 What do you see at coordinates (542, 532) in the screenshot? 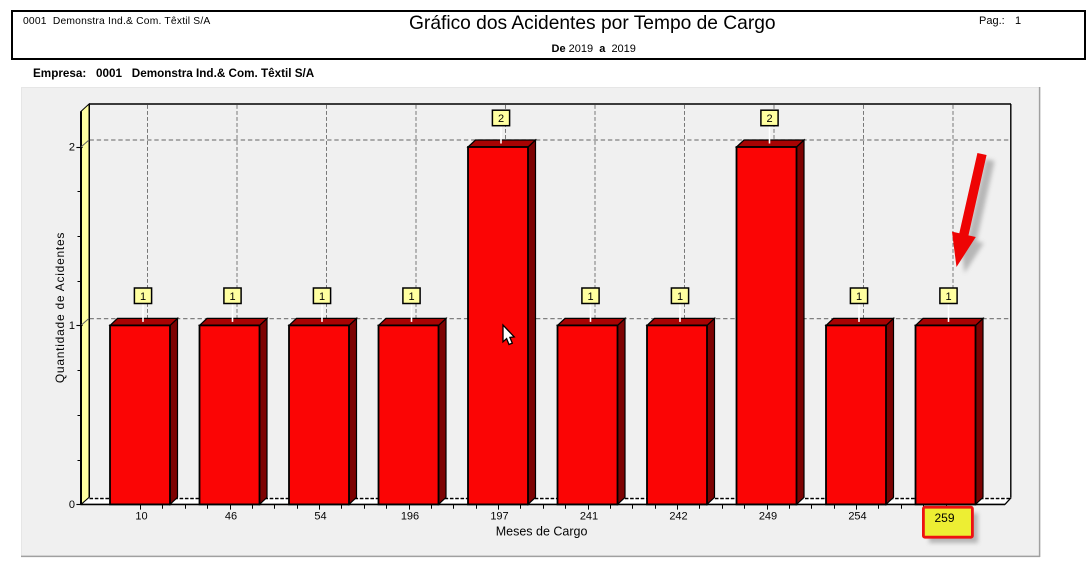
I see `svg-text: Meses de Cargo` at bounding box center [542, 532].